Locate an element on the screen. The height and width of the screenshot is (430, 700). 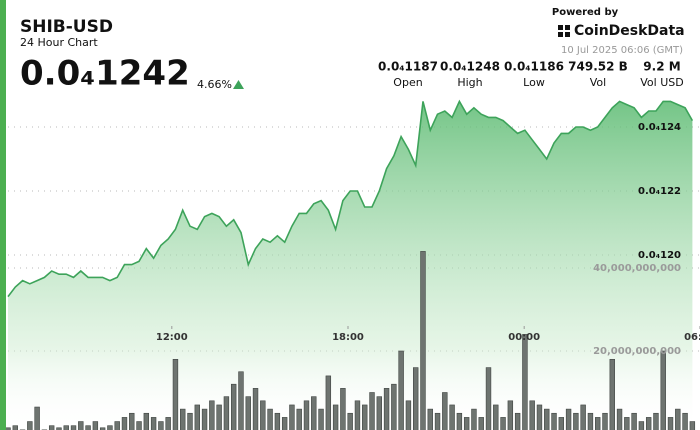
stat-value: 0.0₄1186 is located at coordinates (534, 67).